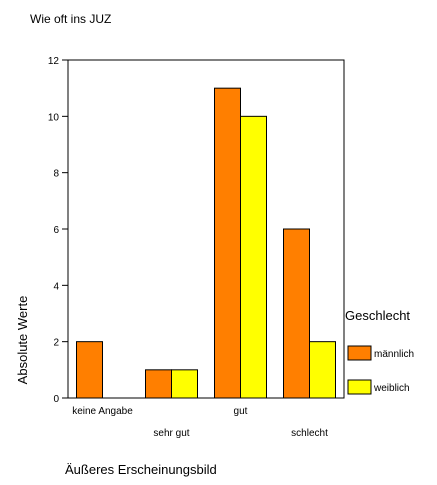  What do you see at coordinates (56, 286) in the screenshot?
I see `y-tick-label: 4` at bounding box center [56, 286].